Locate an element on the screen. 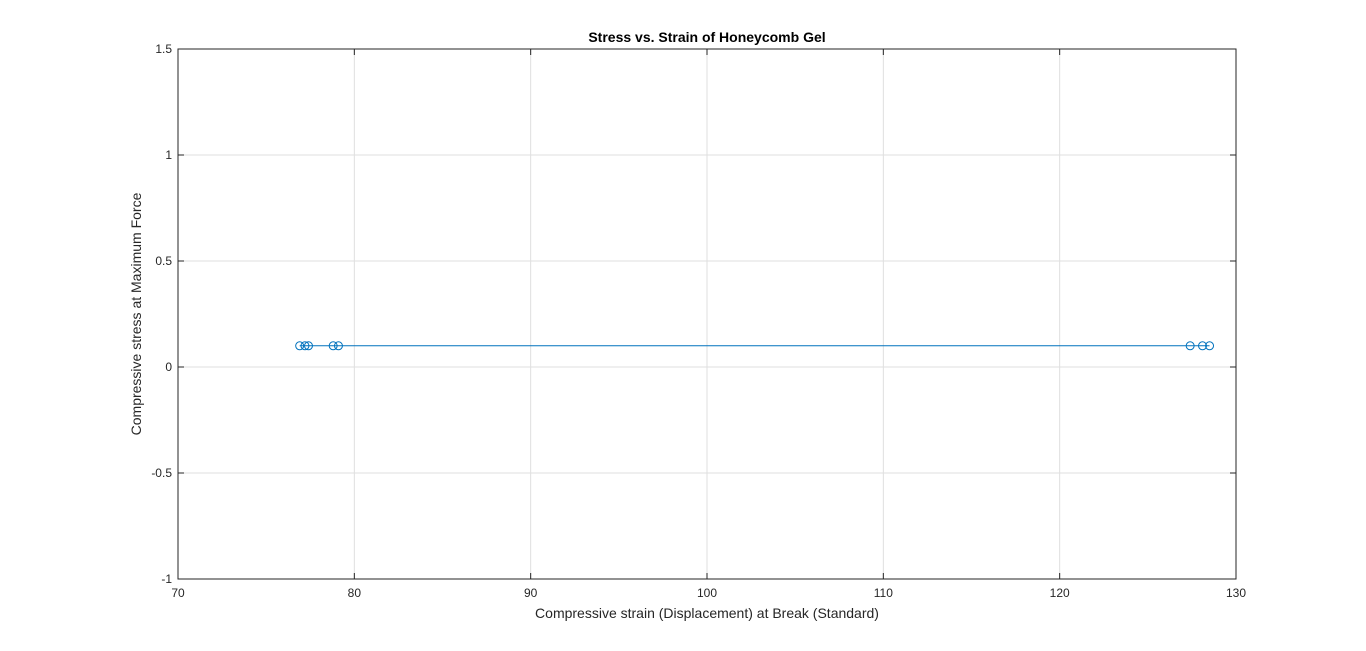 The width and height of the screenshot is (1366, 651). y-tick-label: -1 is located at coordinates (166, 579).